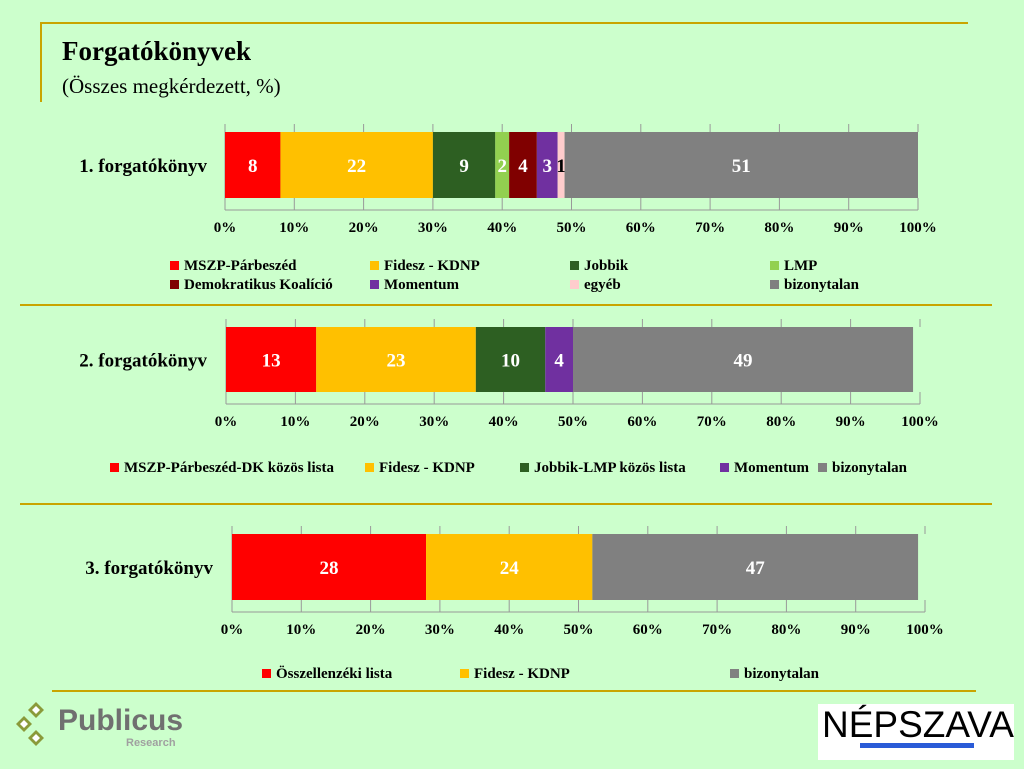 Image resolution: width=1024 pixels, height=769 pixels. What do you see at coordinates (226, 422) in the screenshot?
I see `tick-label: 0%` at bounding box center [226, 422].